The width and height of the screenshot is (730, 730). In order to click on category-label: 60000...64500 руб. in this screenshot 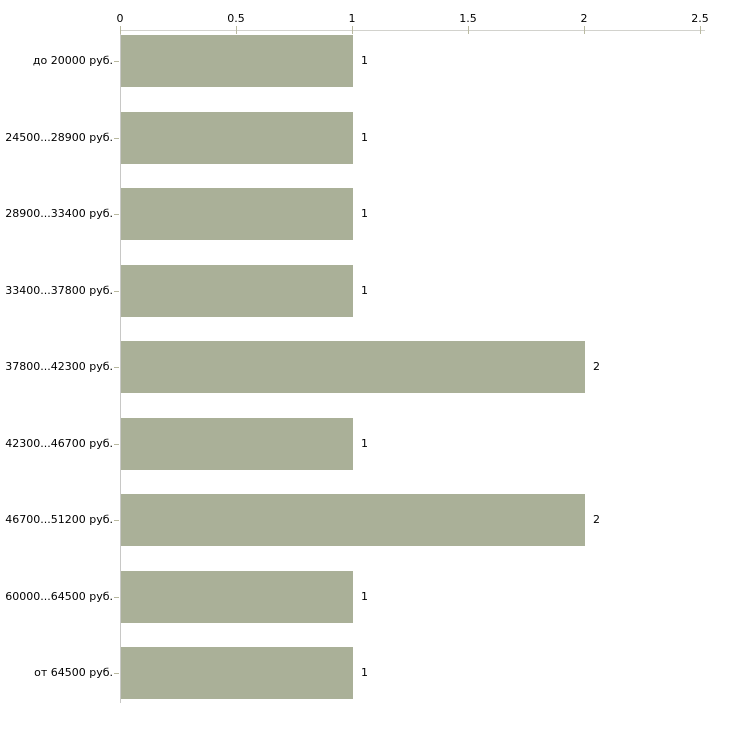, I will do `click(59, 596)`.